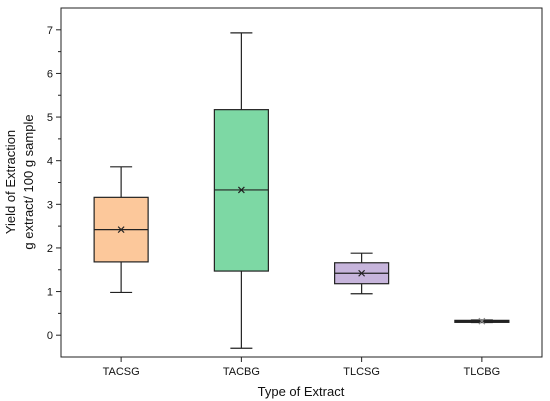  I want to click on y-tick-label: 1, so click(50, 293).